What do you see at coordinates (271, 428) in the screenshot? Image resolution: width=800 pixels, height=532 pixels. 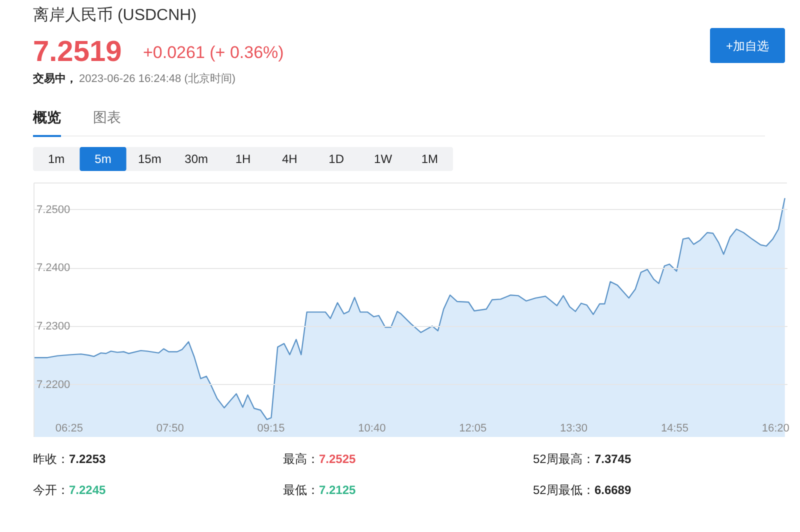 I see `x-tick-label: 09:15` at bounding box center [271, 428].